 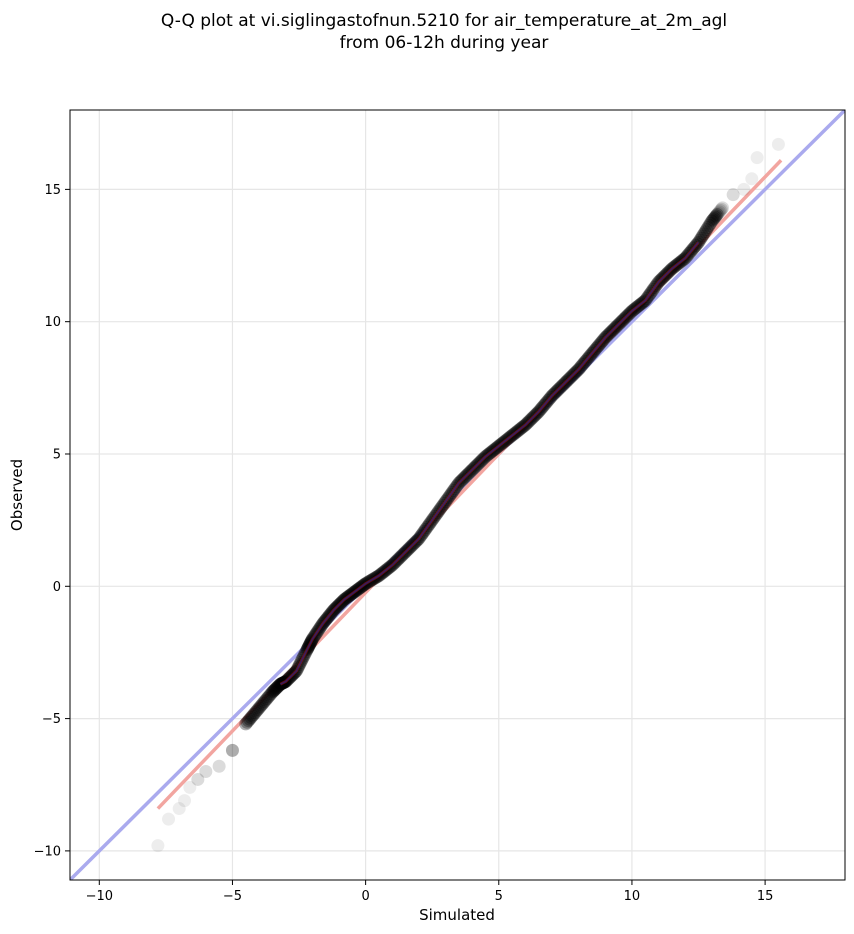 I want to click on y-tick-label: −5, so click(x=51, y=719).